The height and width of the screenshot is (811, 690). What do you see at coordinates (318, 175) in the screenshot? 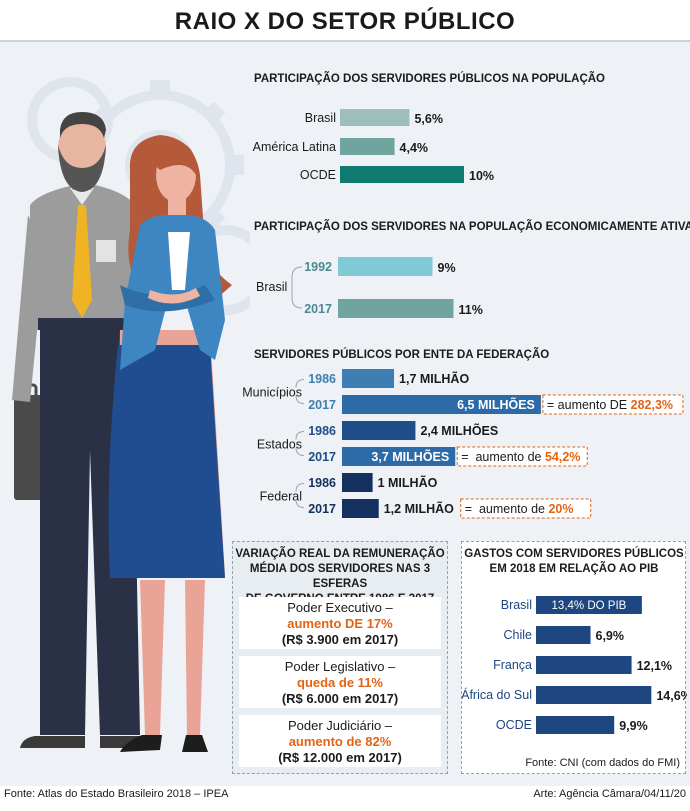
I see `chart1-category-label: OCDE` at bounding box center [318, 175].